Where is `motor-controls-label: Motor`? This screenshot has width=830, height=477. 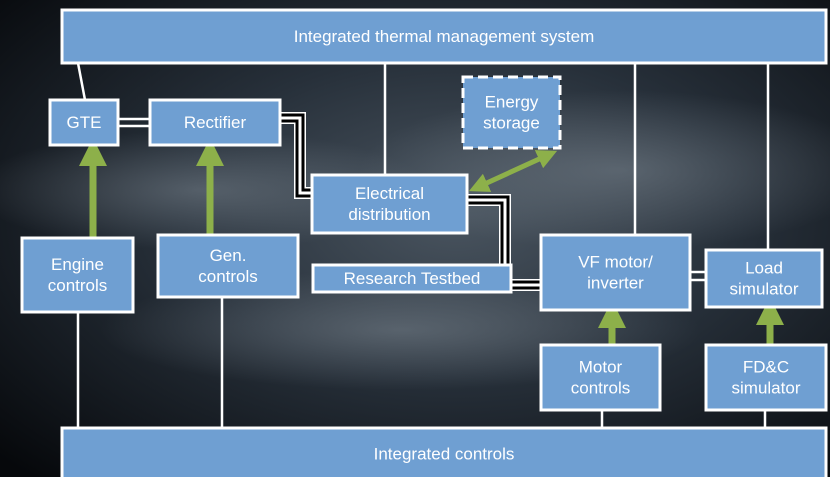
motor-controls-label: Motor is located at coordinates (601, 366).